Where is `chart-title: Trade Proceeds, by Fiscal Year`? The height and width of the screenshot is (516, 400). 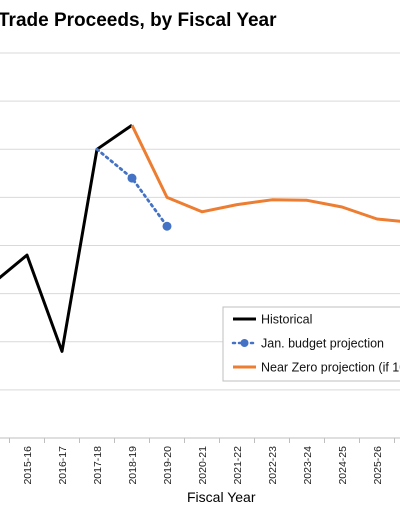
chart-title: Trade Proceeds, by Fiscal Year is located at coordinates (138, 20).